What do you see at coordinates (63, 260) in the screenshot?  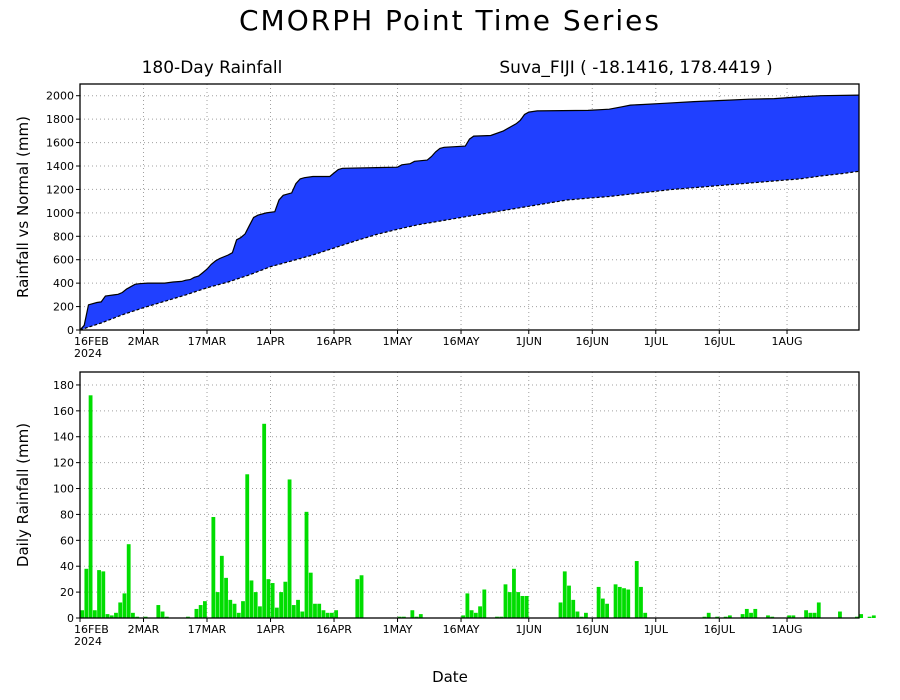 I see `top-ytick-label: 600` at bounding box center [63, 260].